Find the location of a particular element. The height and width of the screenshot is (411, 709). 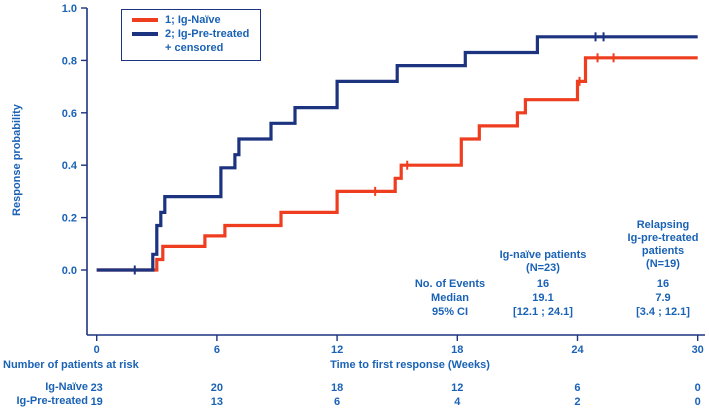

x-tick-label: 24 is located at coordinates (577, 350).